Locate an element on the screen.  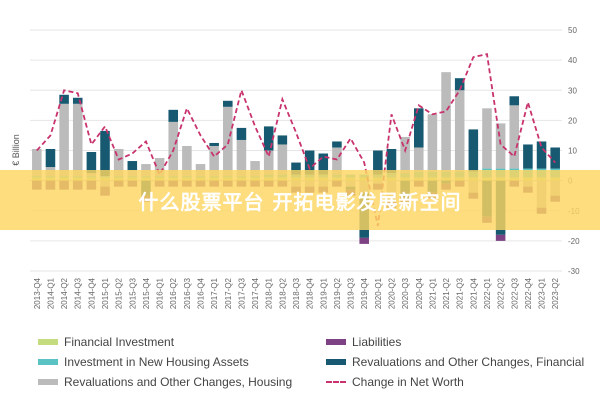
legend-label: Financial Investment is located at coordinates (119, 342).